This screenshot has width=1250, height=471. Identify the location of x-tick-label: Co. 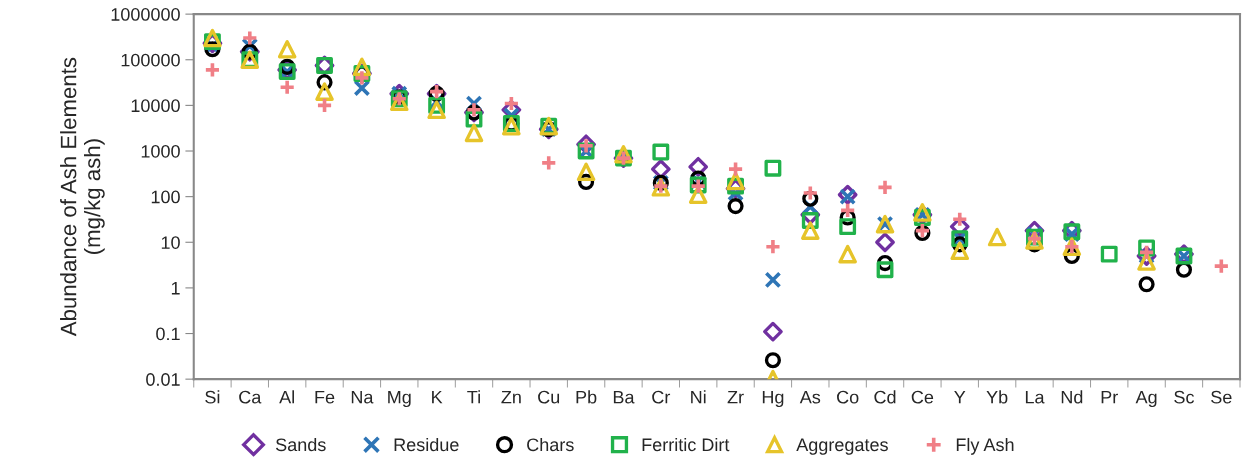
(848, 397).